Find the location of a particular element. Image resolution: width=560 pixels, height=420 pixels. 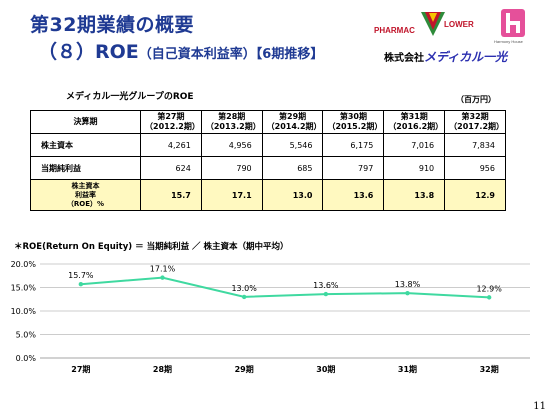

header-line2: （2013.2期） is located at coordinates (233, 126).